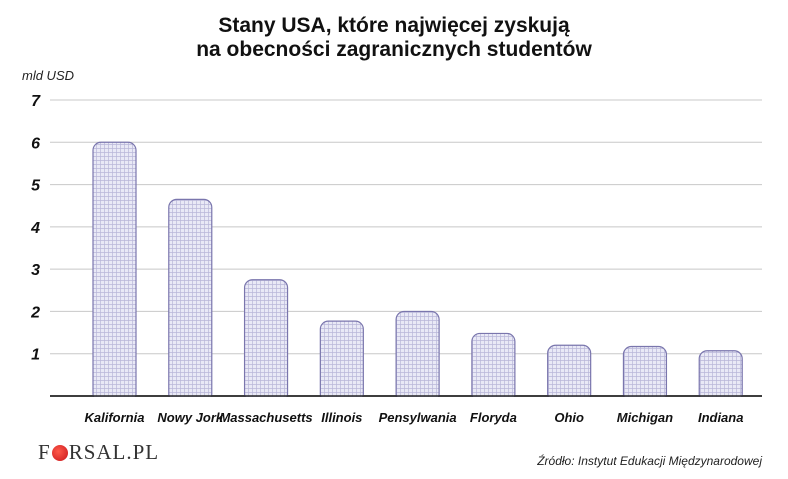 The image size is (788, 479). I want to click on bar-kalifornia, so click(114, 272).